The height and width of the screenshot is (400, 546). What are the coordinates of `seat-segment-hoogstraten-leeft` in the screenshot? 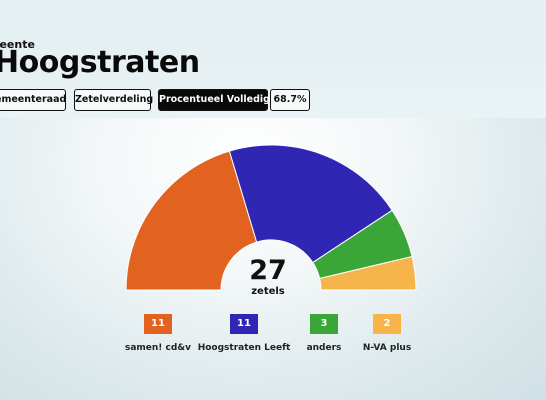 It's located at (310, 204).